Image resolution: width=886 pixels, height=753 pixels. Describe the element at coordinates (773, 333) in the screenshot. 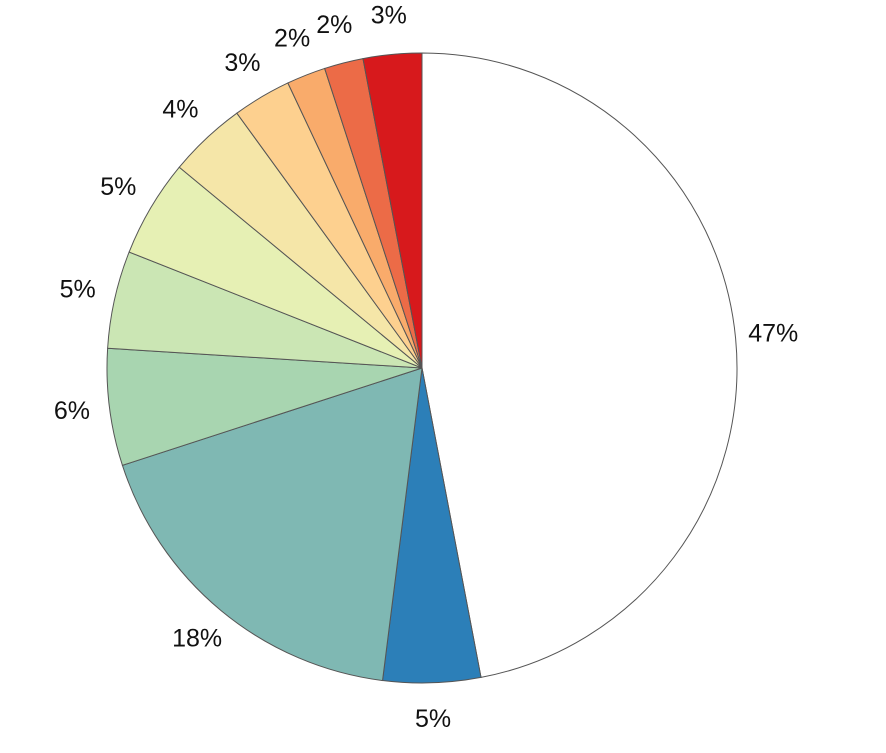

I see `slice-label: 47%` at that location.